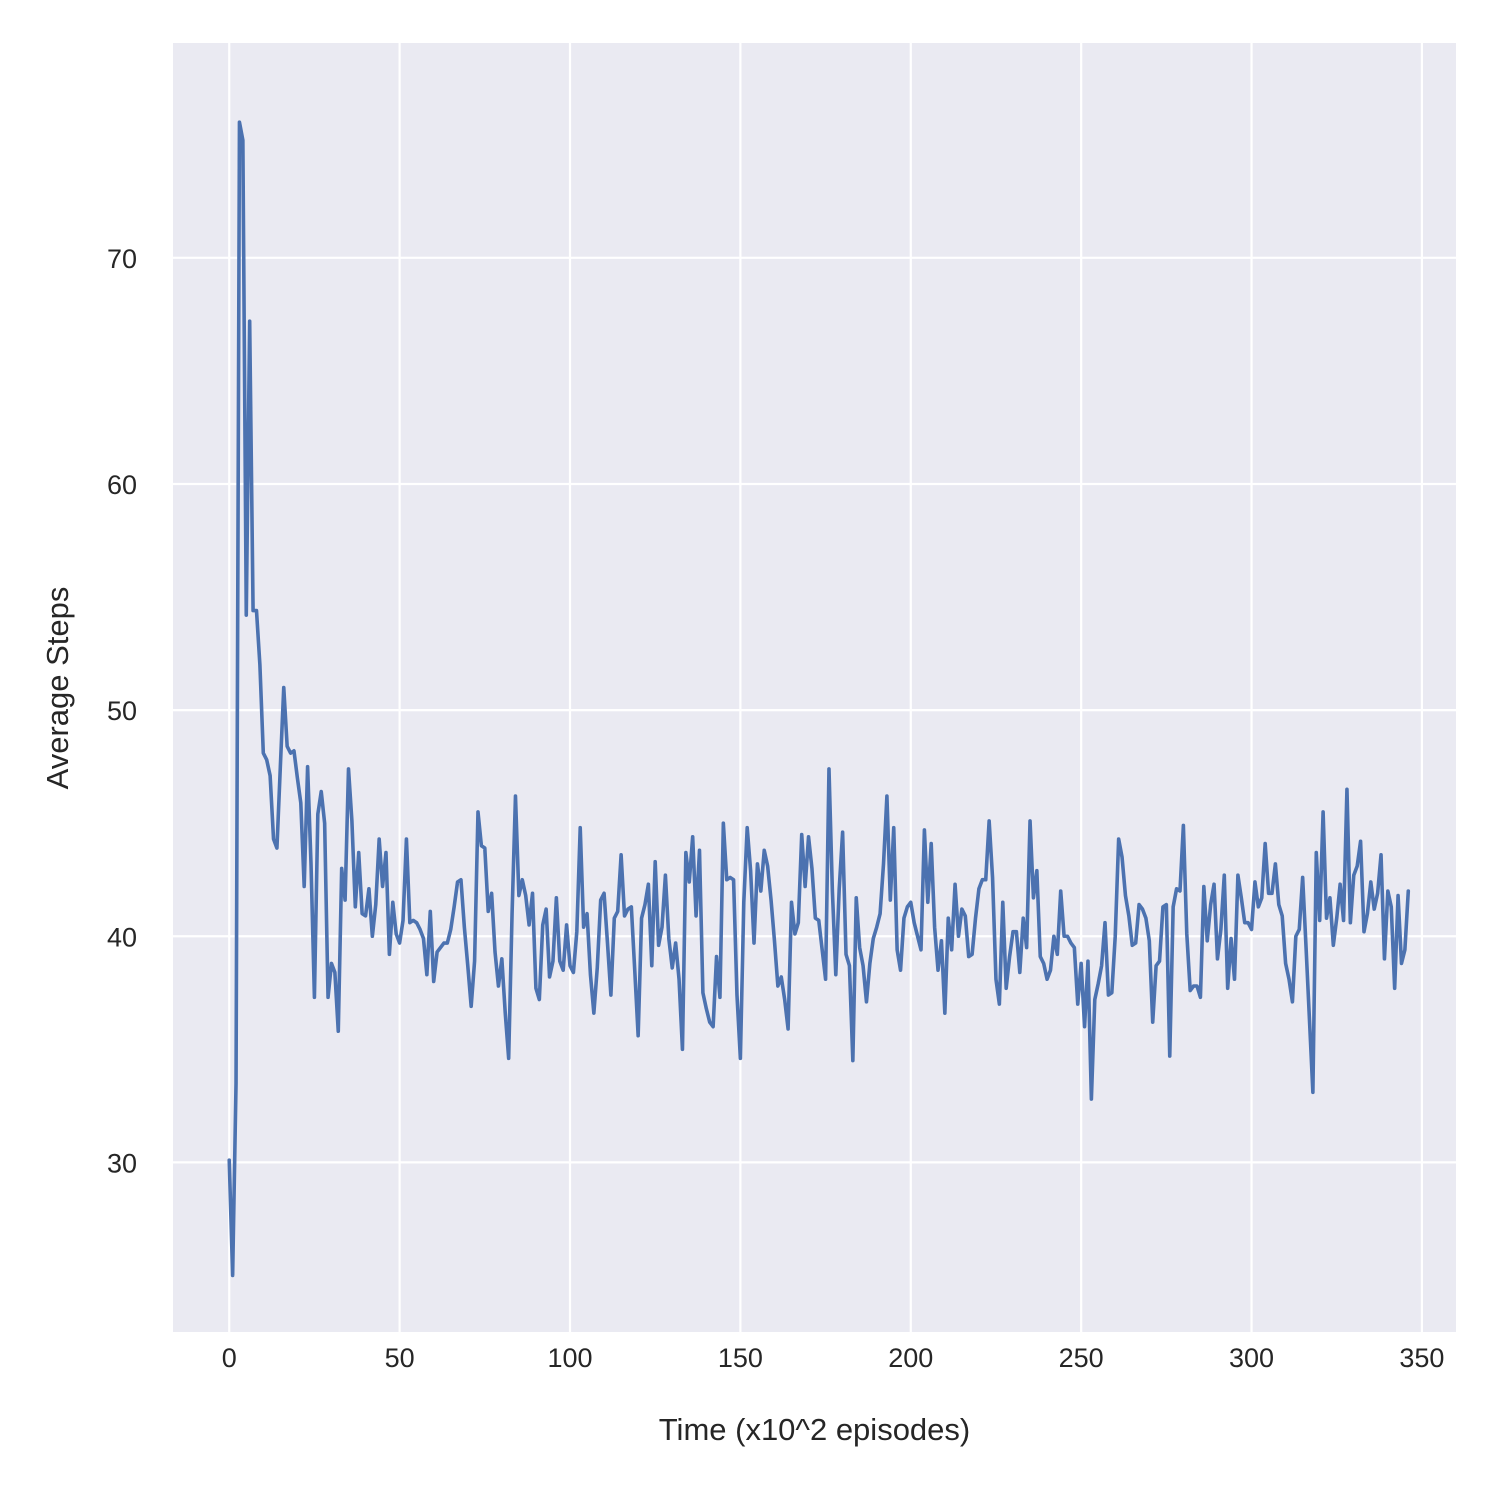 The image size is (1500, 1500). Describe the element at coordinates (740, 1358) in the screenshot. I see `x-tick-label: 150` at that location.